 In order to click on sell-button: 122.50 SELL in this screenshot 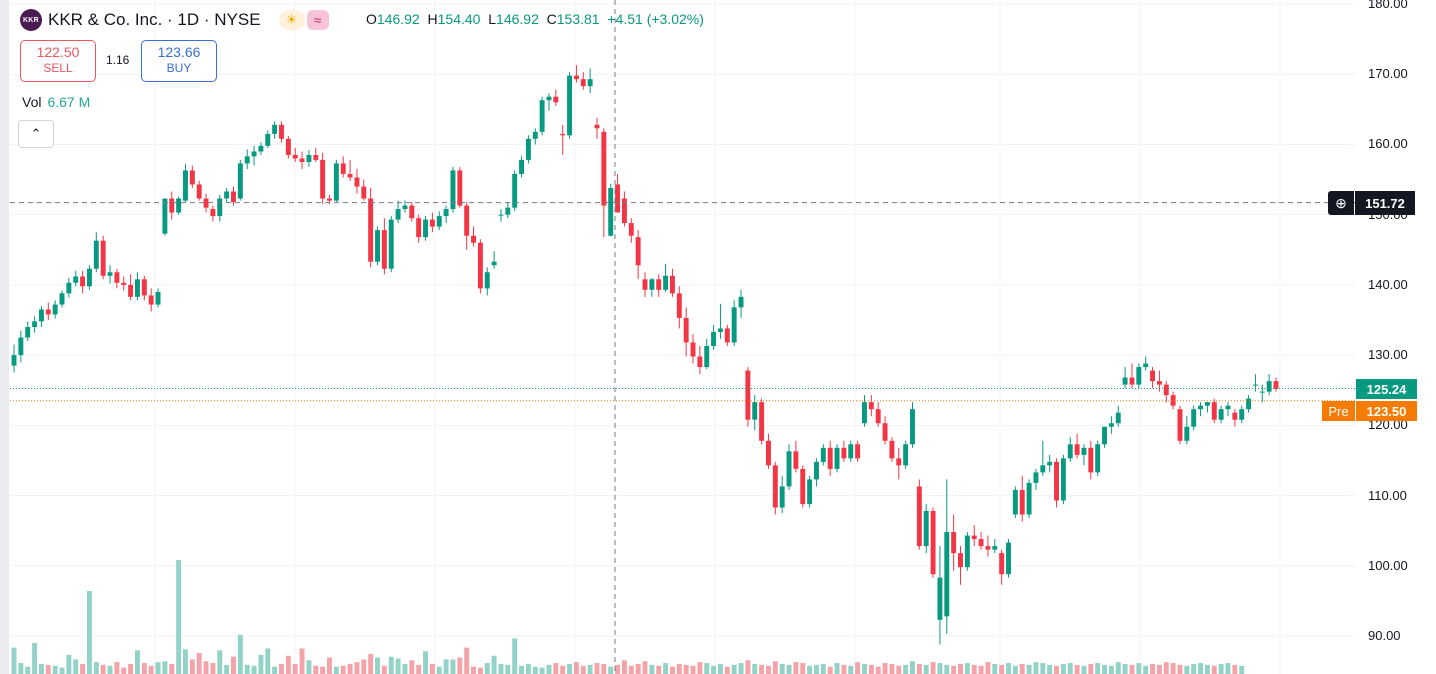, I will do `click(58, 61)`.